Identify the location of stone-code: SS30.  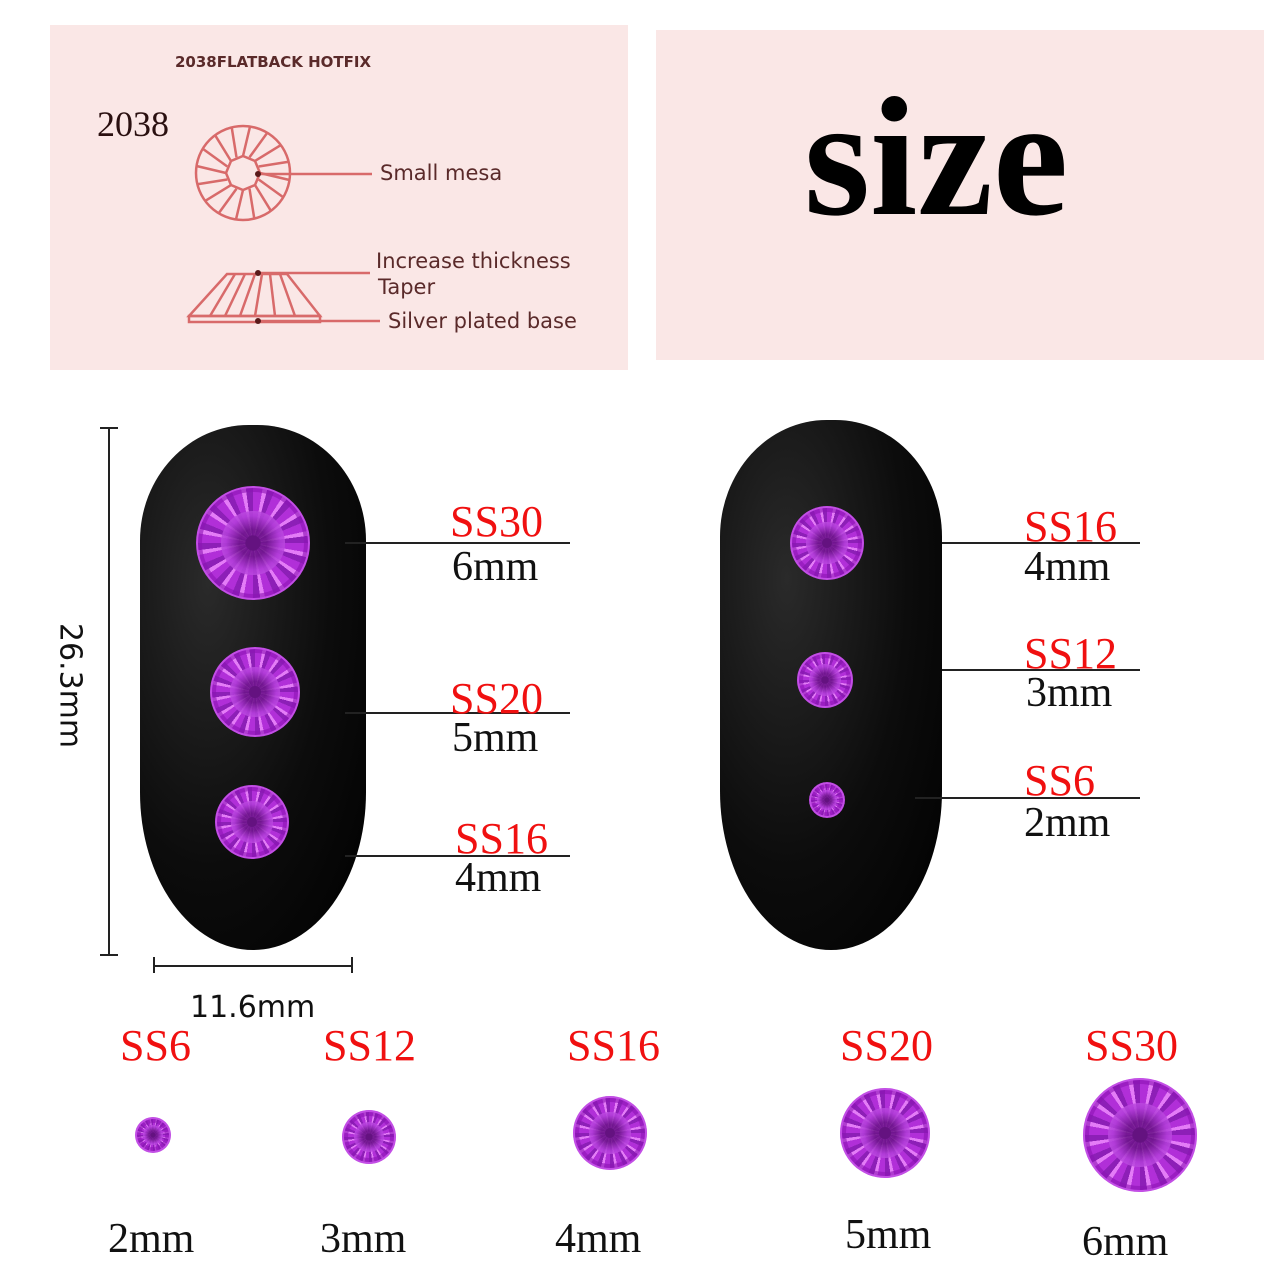
(496, 521).